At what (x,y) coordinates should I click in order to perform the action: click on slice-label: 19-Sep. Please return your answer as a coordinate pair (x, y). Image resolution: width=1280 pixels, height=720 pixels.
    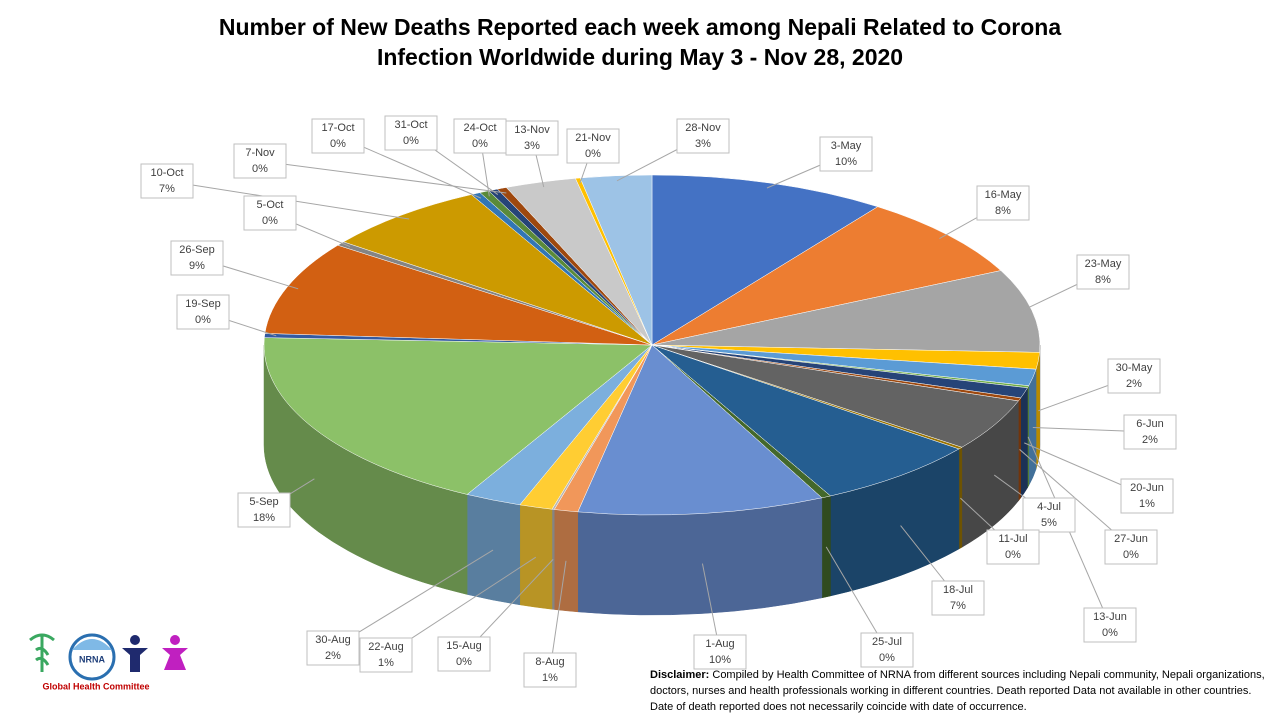
    Looking at the image, I should click on (202, 304).